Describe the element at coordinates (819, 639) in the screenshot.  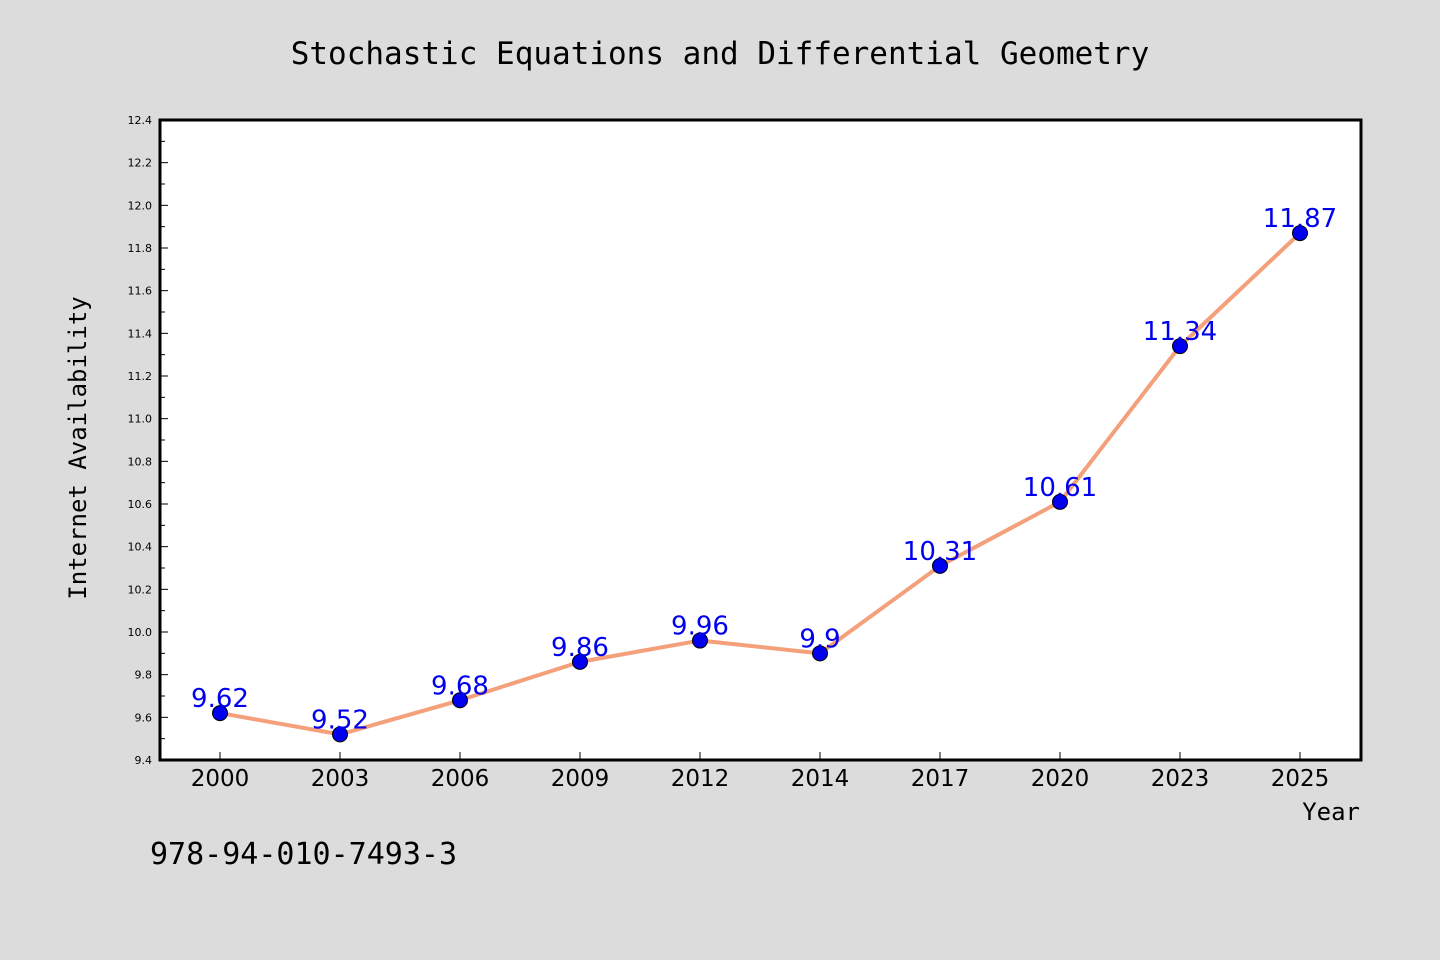
I see `data-value-label: 9.9` at that location.